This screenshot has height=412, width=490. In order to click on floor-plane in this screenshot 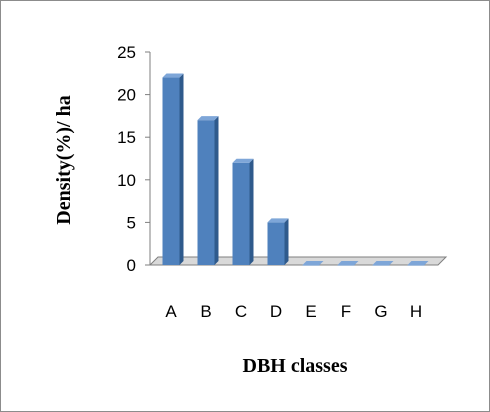, I will do `click(298, 261)`.